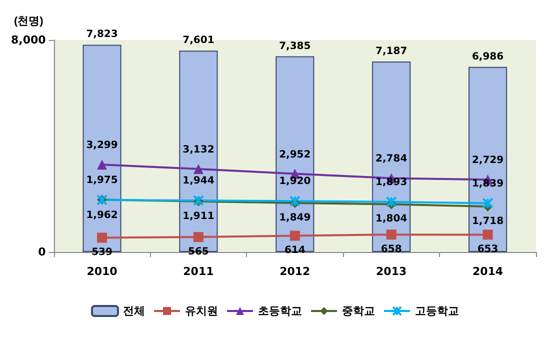  Describe the element at coordinates (198, 271) in the screenshot. I see `x-tick-label: 2011` at that location.